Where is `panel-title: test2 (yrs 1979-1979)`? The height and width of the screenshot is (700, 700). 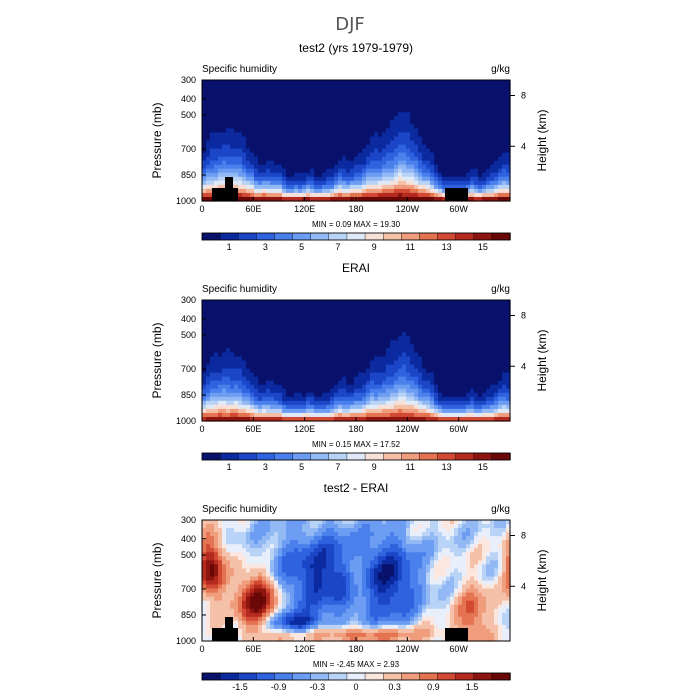 panel-title: test2 (yrs 1979-1979) is located at coordinates (356, 48).